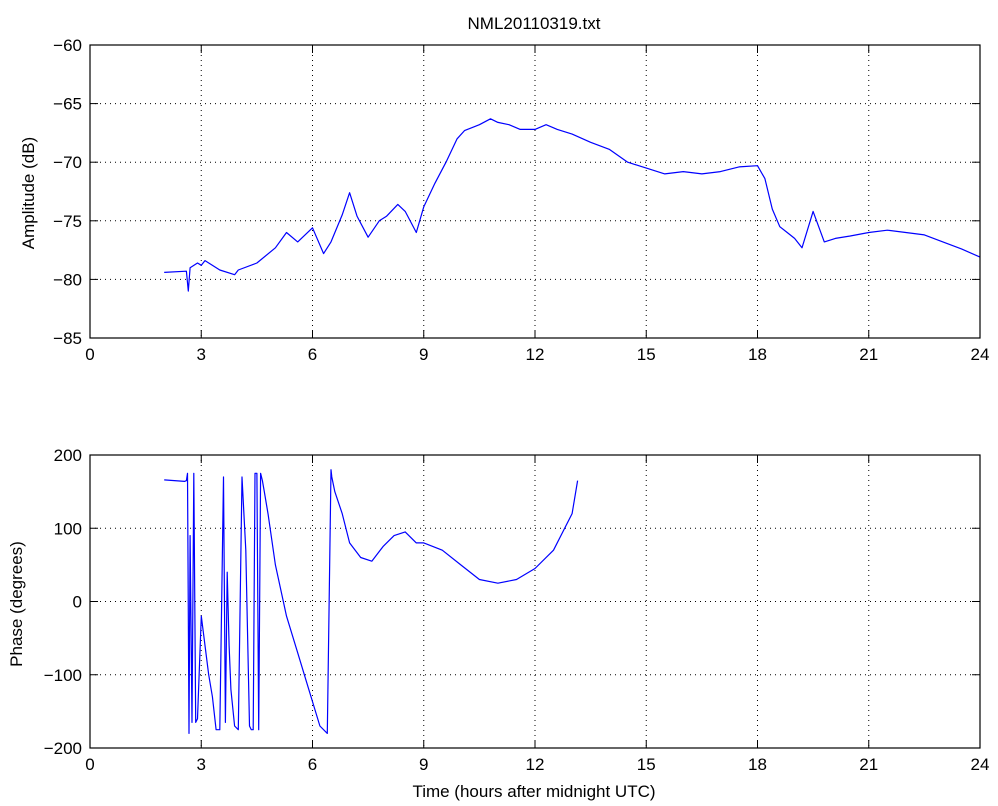  Describe the element at coordinates (63, 748) in the screenshot. I see `y-tick-label: −200` at that location.